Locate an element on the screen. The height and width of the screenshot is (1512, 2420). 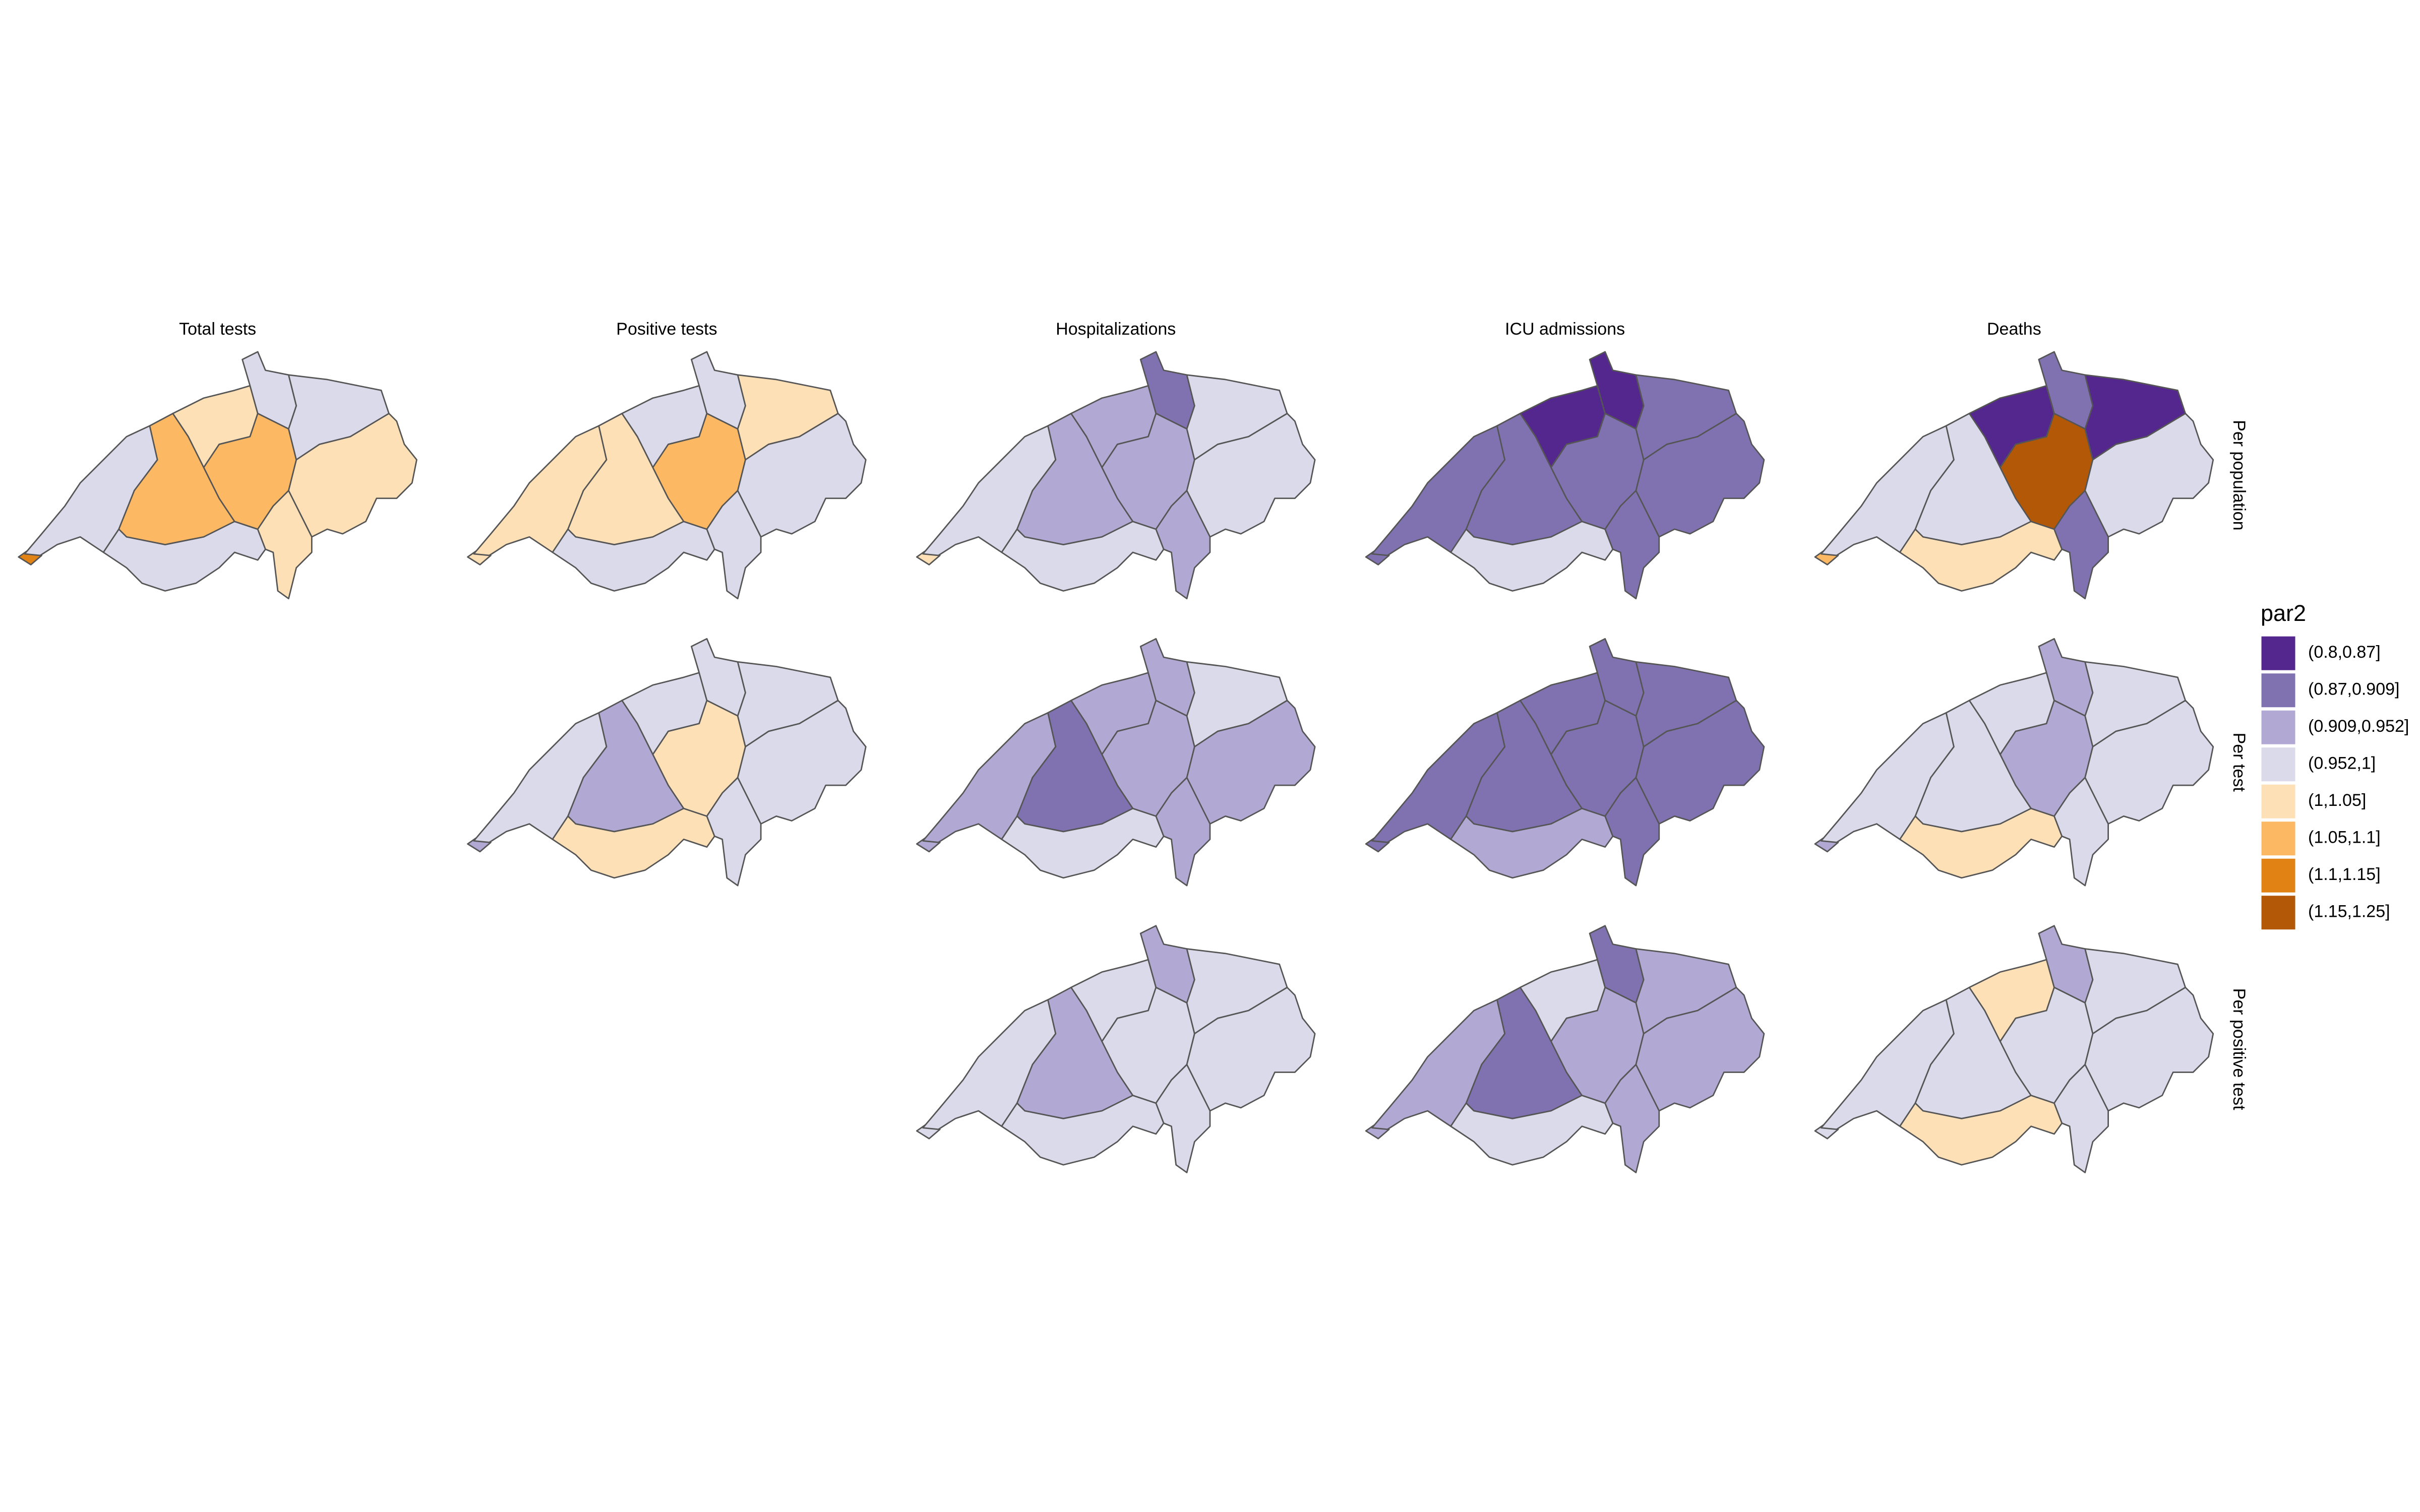
column-title: Positive tests is located at coordinates (666, 330).